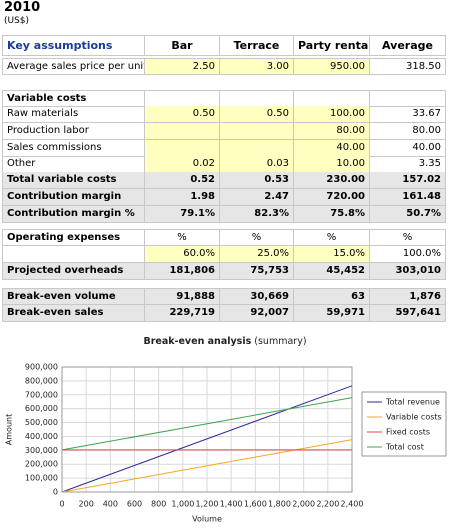 The width and height of the screenshot is (450, 529). Describe the element at coordinates (41, 408) in the screenshot. I see `y-tick-label: 600,000` at that location.